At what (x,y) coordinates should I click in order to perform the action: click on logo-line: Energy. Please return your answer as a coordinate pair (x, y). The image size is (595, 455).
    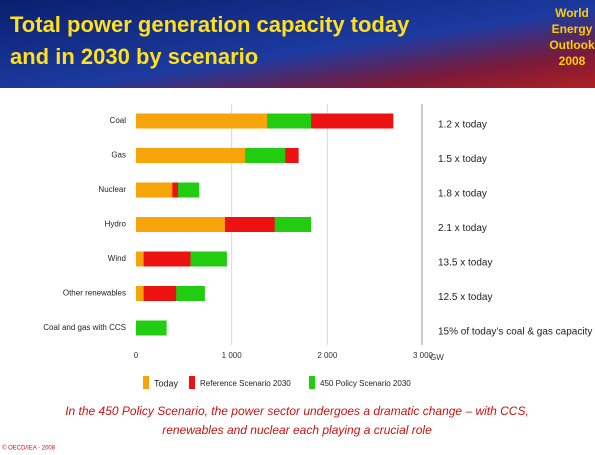
    Looking at the image, I should click on (572, 29).